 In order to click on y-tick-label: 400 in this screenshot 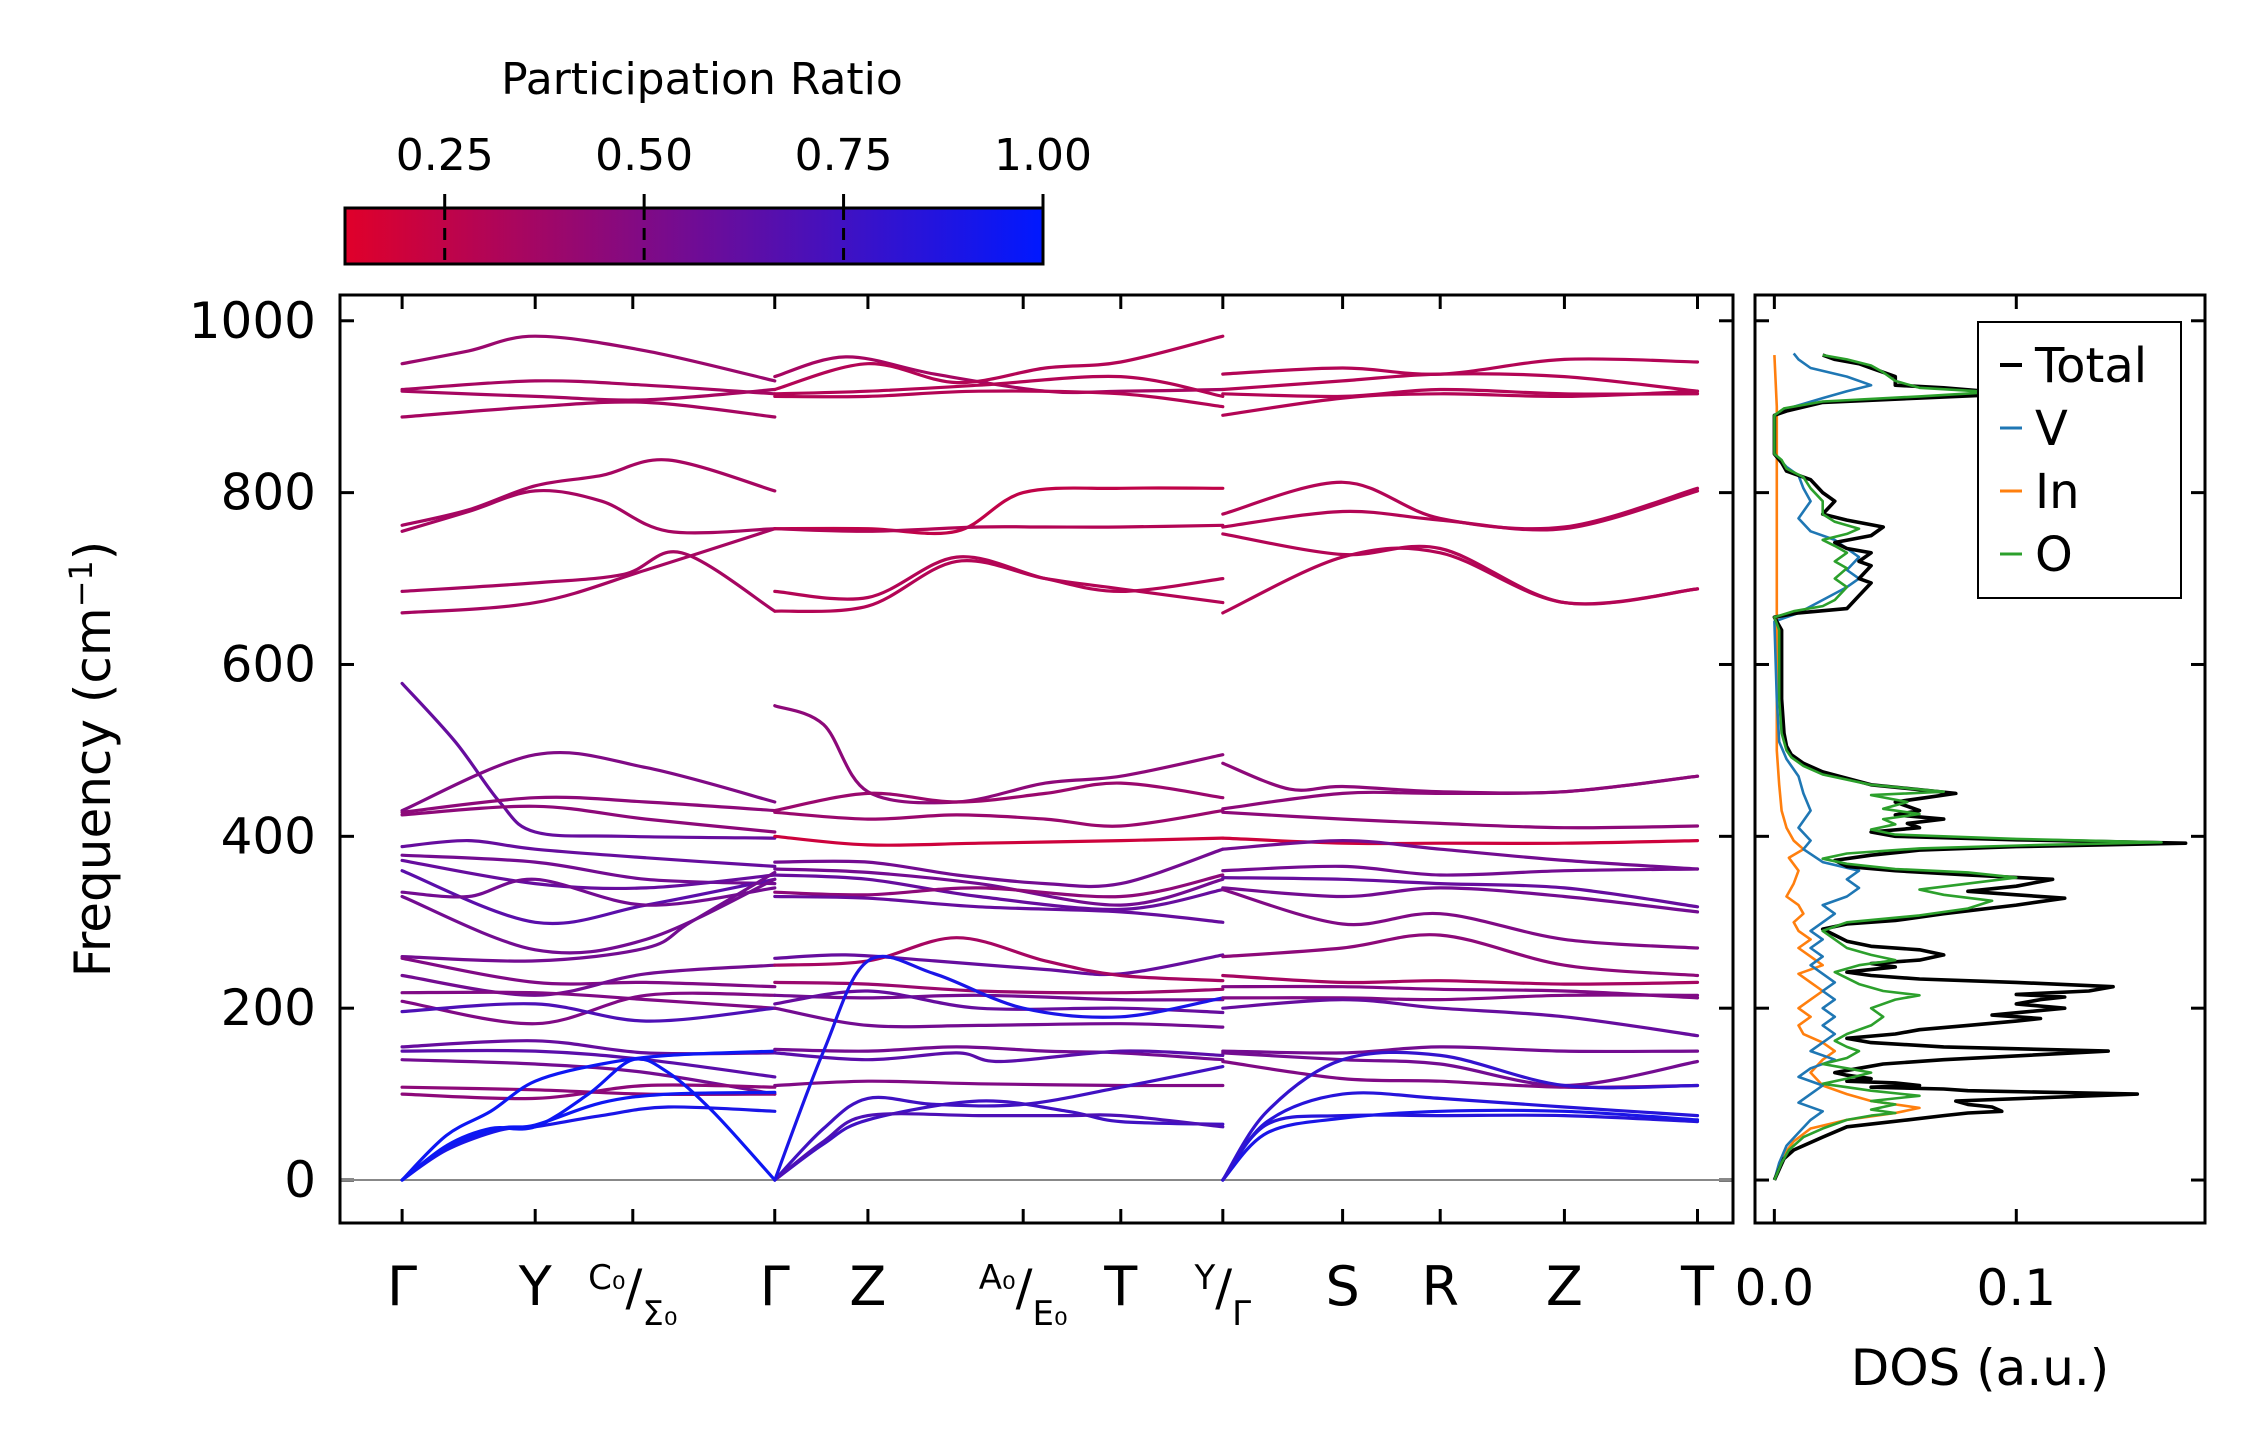, I will do `click(268, 836)`.